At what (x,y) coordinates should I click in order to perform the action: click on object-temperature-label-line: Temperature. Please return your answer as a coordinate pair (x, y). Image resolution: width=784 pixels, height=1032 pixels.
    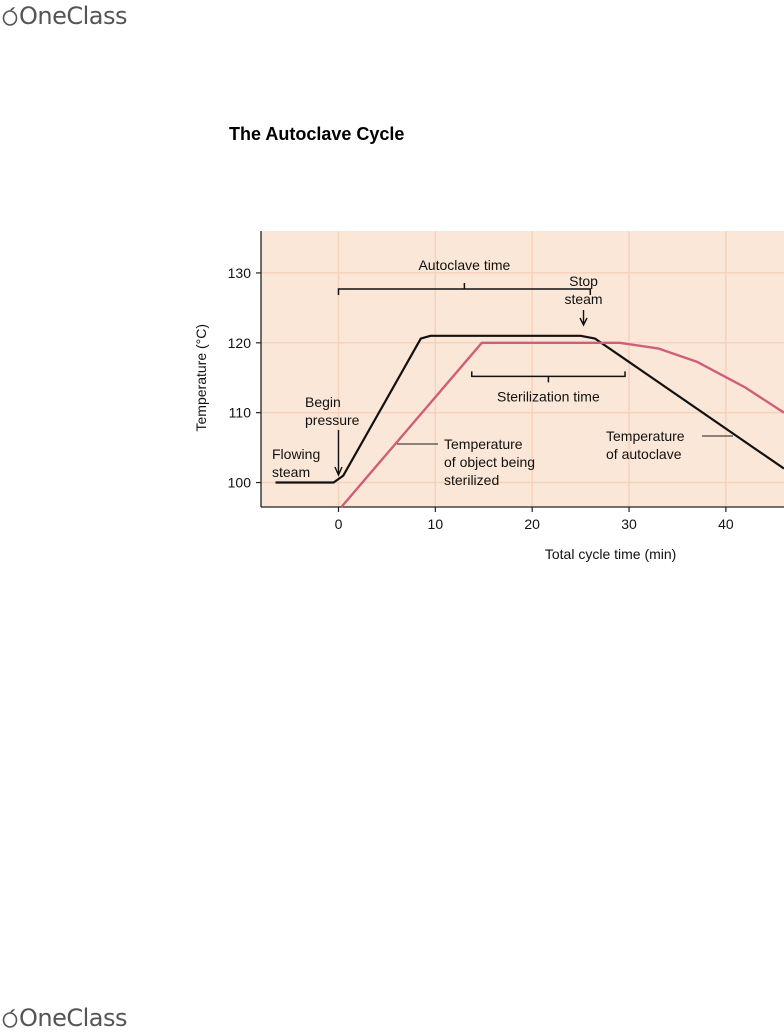
    Looking at the image, I should click on (483, 444).